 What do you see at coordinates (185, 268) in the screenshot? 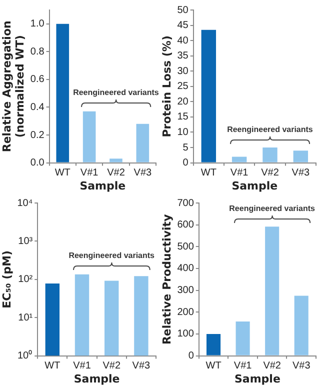
I see `y-tick-label: 400` at bounding box center [185, 268].